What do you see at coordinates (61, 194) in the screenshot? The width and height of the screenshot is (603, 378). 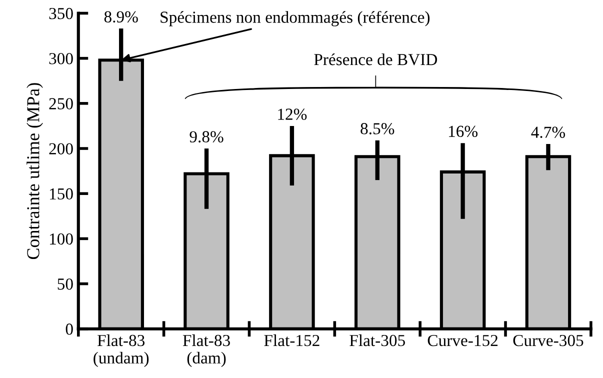 I see `y-tick-label: 150` at bounding box center [61, 194].